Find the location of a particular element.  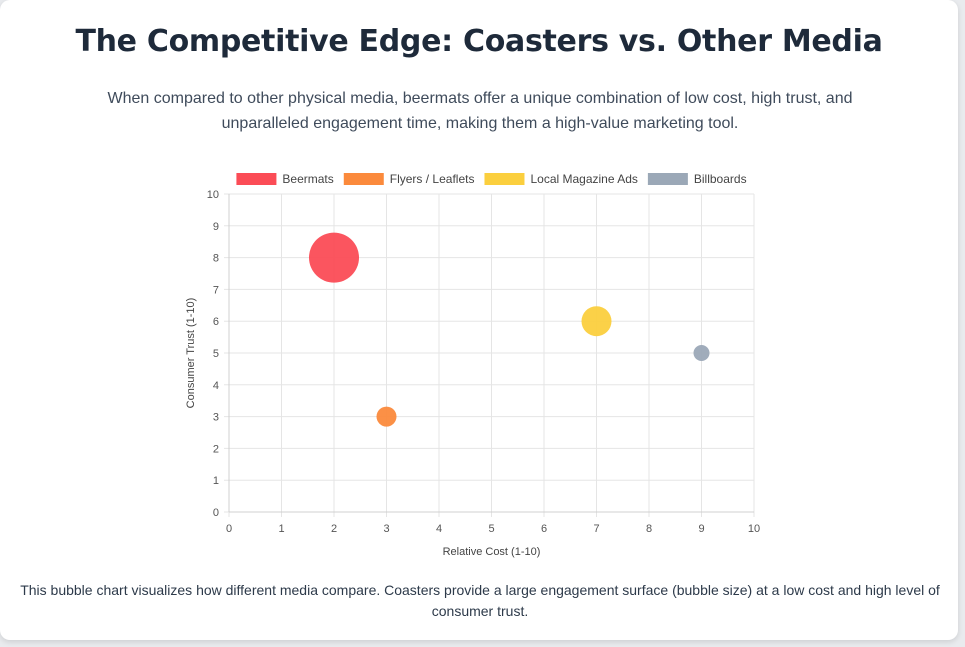

y-tick-label: 4 is located at coordinates (216, 386).